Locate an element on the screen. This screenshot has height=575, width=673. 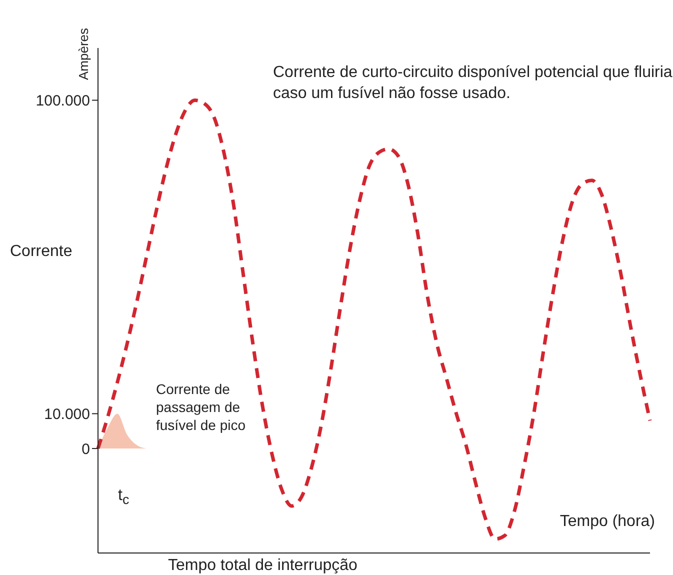
text: Ampères is located at coordinates (84, 54).